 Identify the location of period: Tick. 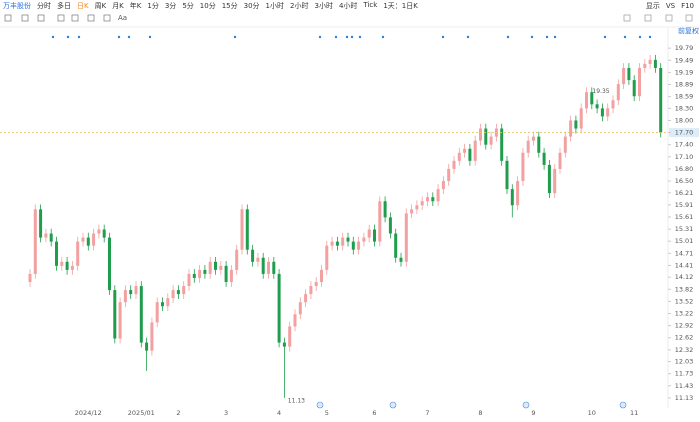
(370, 5).